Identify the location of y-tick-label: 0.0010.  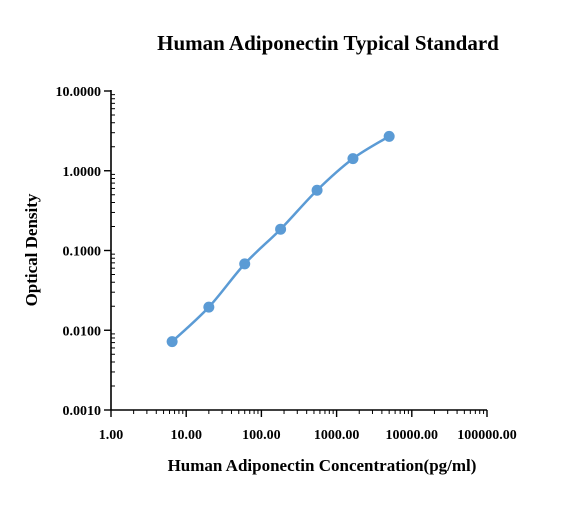
(82, 411).